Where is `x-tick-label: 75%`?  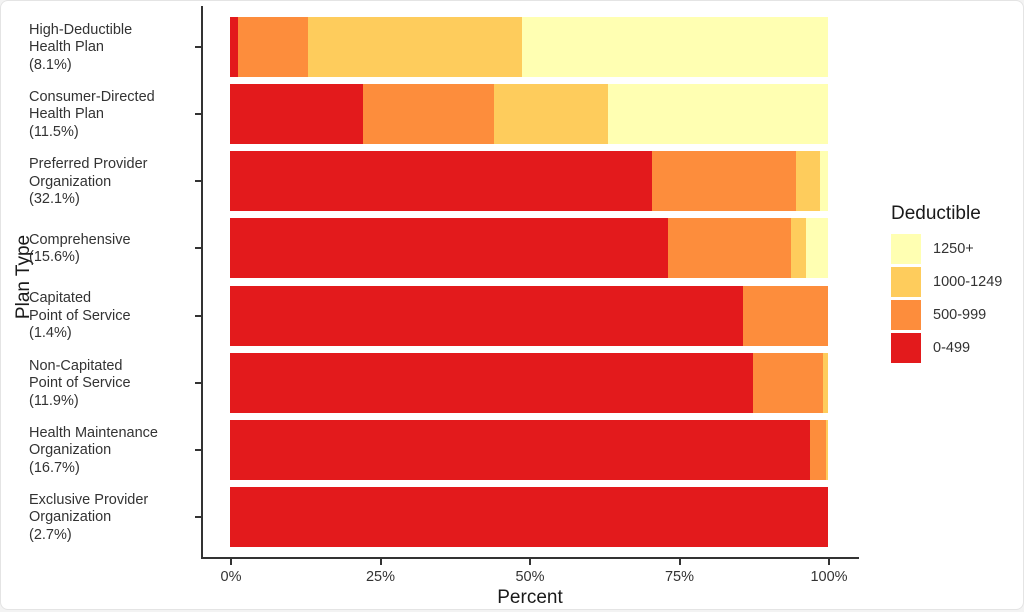
x-tick-label: 75% is located at coordinates (679, 577).